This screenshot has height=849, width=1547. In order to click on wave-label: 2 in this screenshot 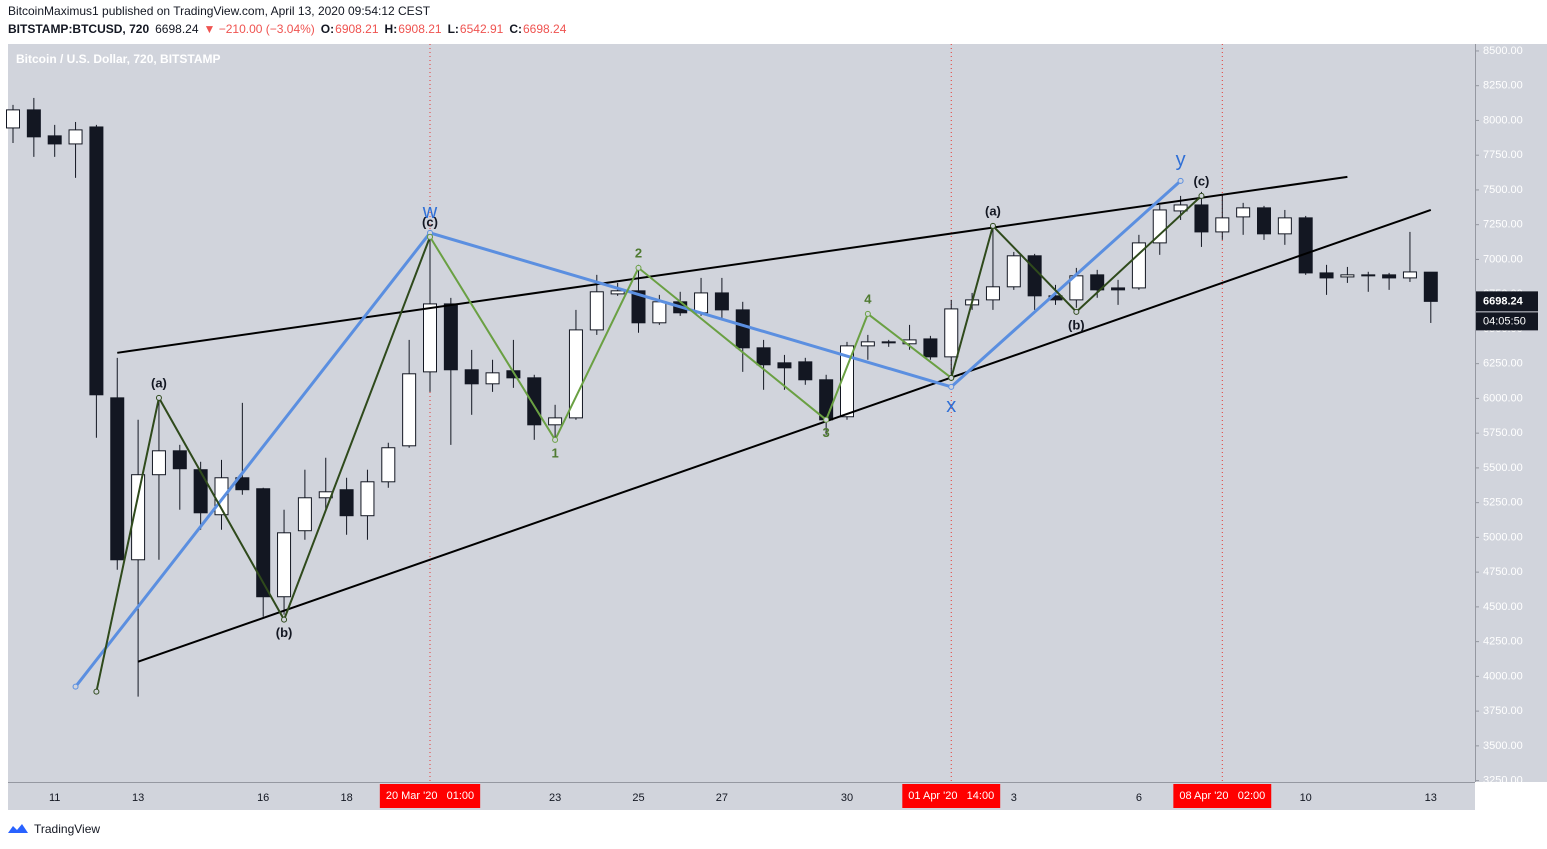, I will do `click(638, 252)`.